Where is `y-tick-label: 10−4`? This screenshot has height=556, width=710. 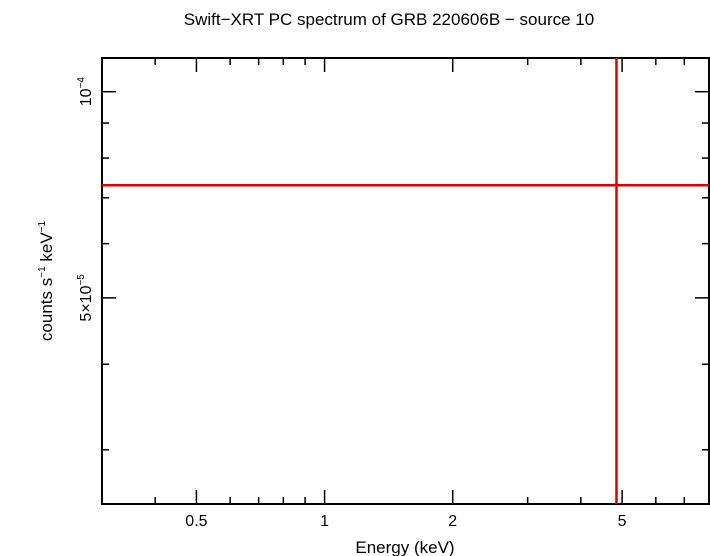
y-tick-label: 10−4 is located at coordinates (85, 92).